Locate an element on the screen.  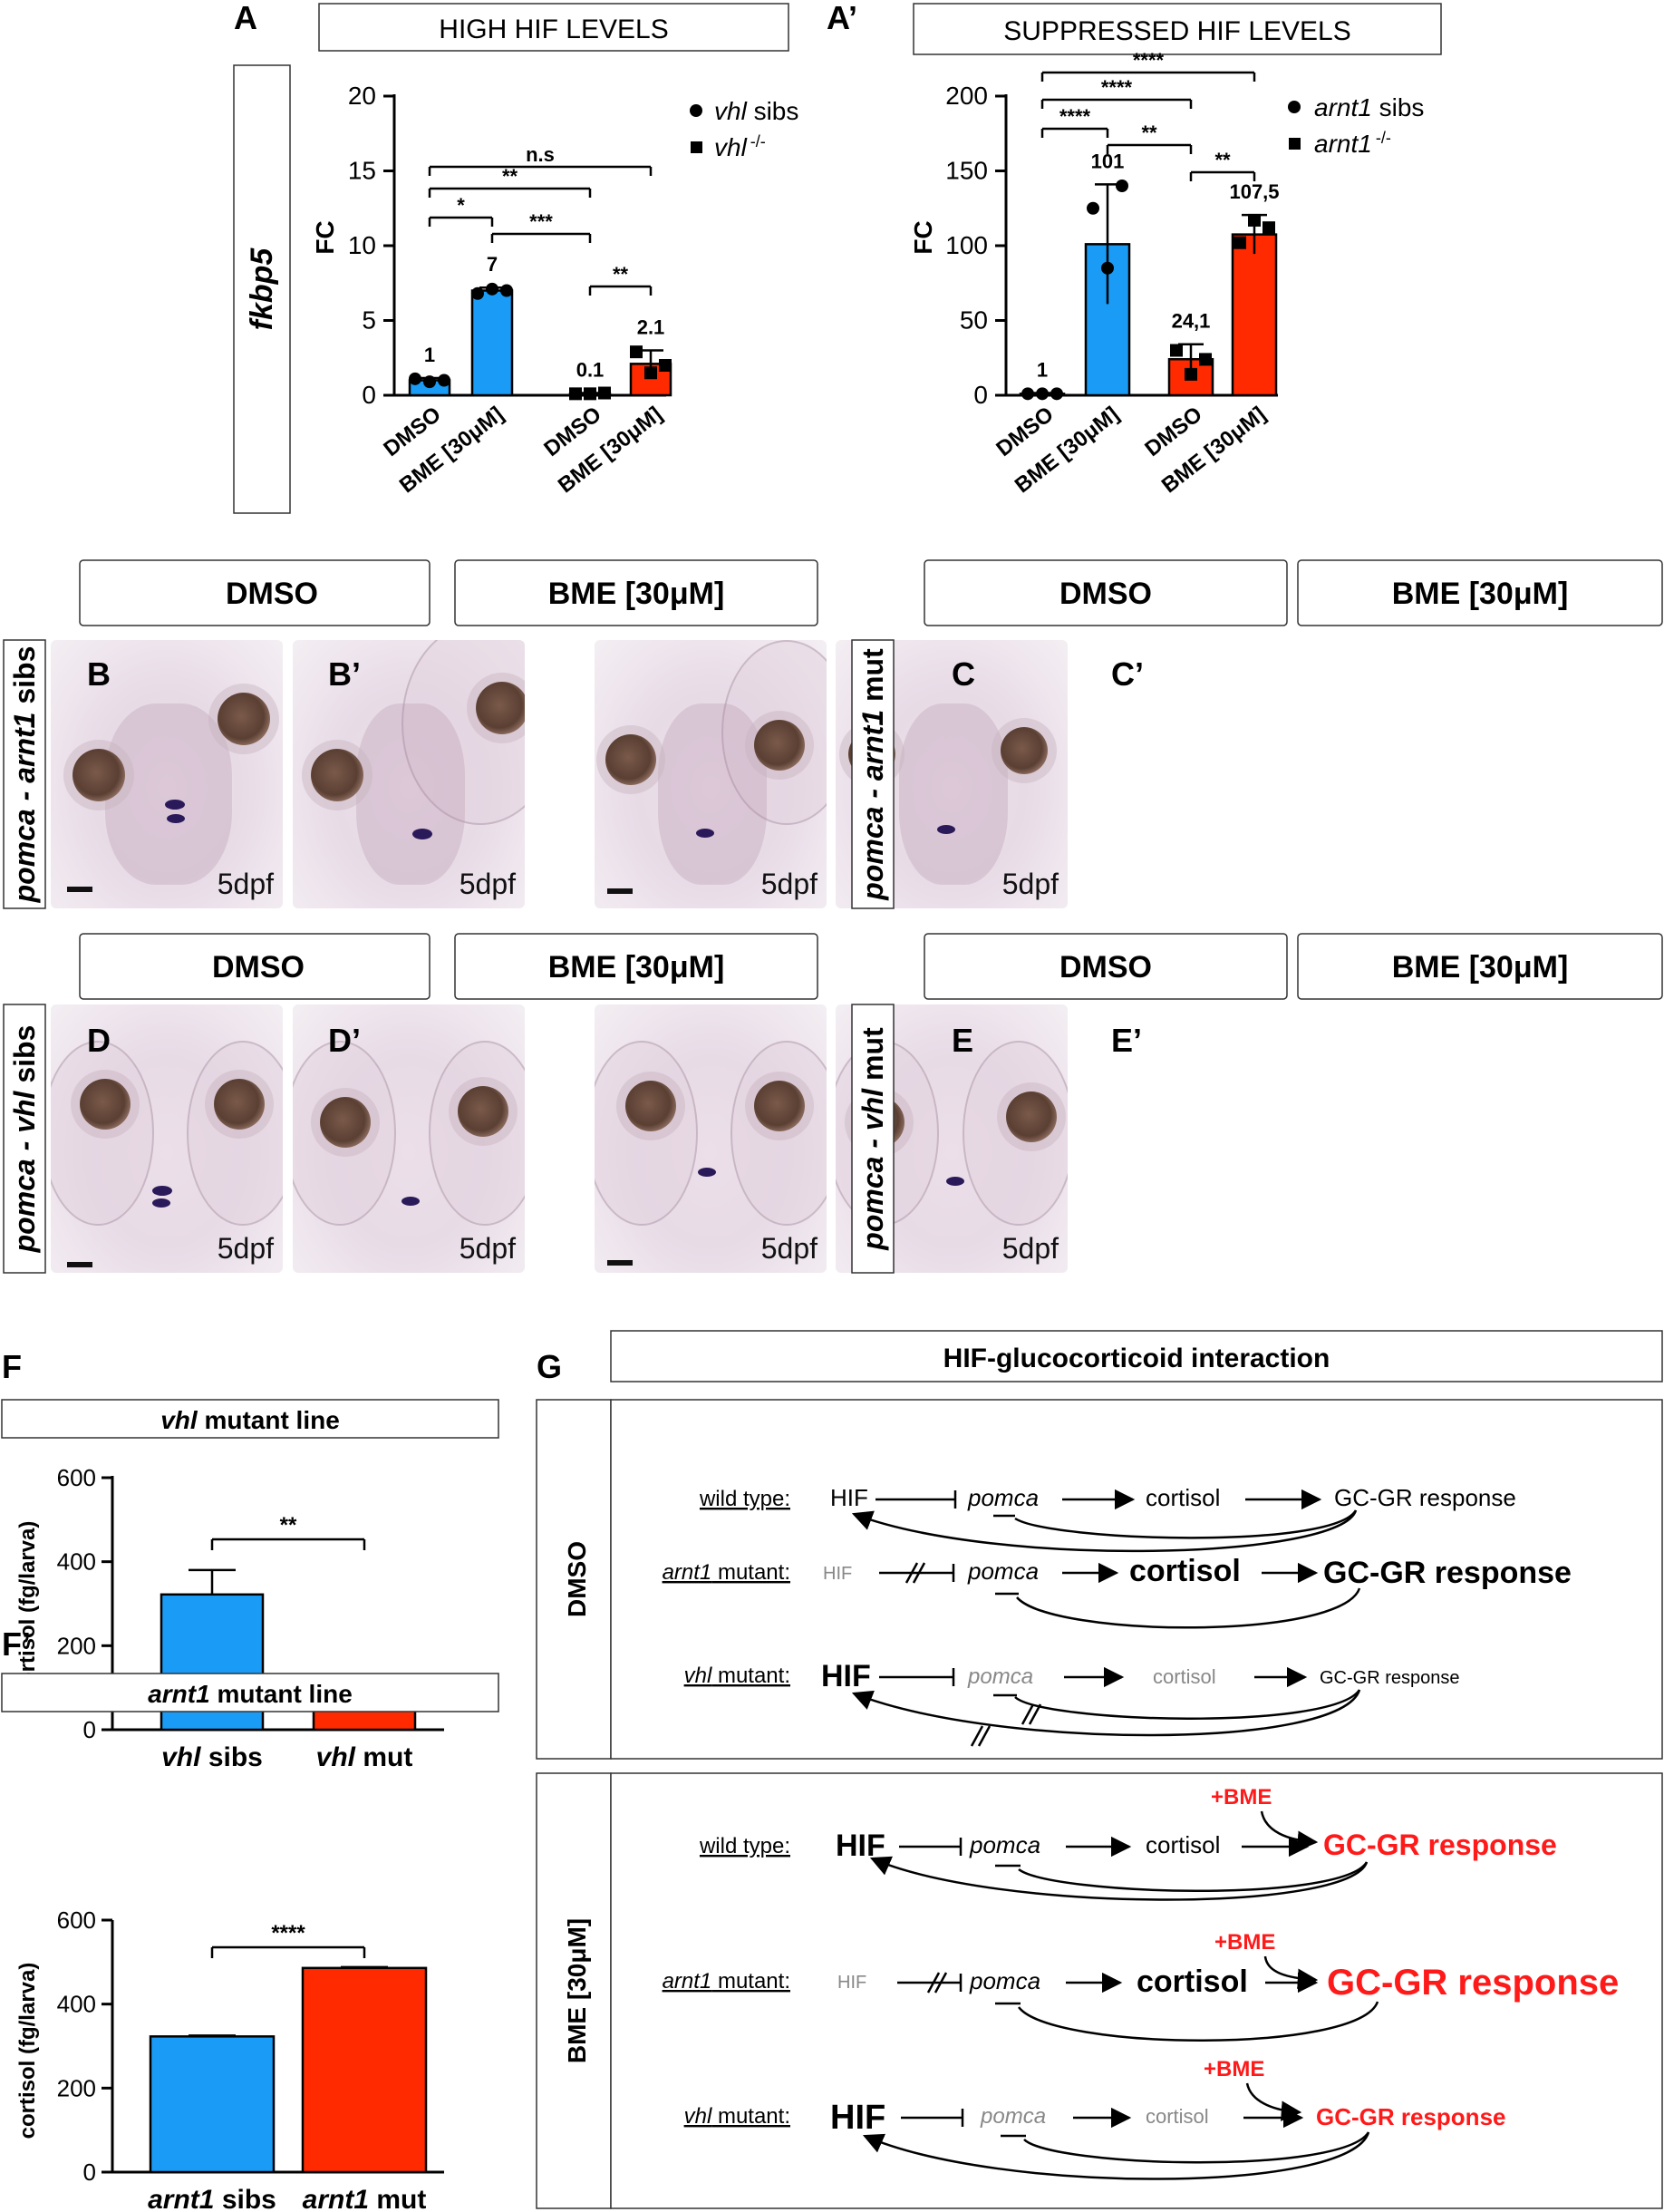
row-label-C: pomca - arnt1 mut is located at coordinates (872, 774).